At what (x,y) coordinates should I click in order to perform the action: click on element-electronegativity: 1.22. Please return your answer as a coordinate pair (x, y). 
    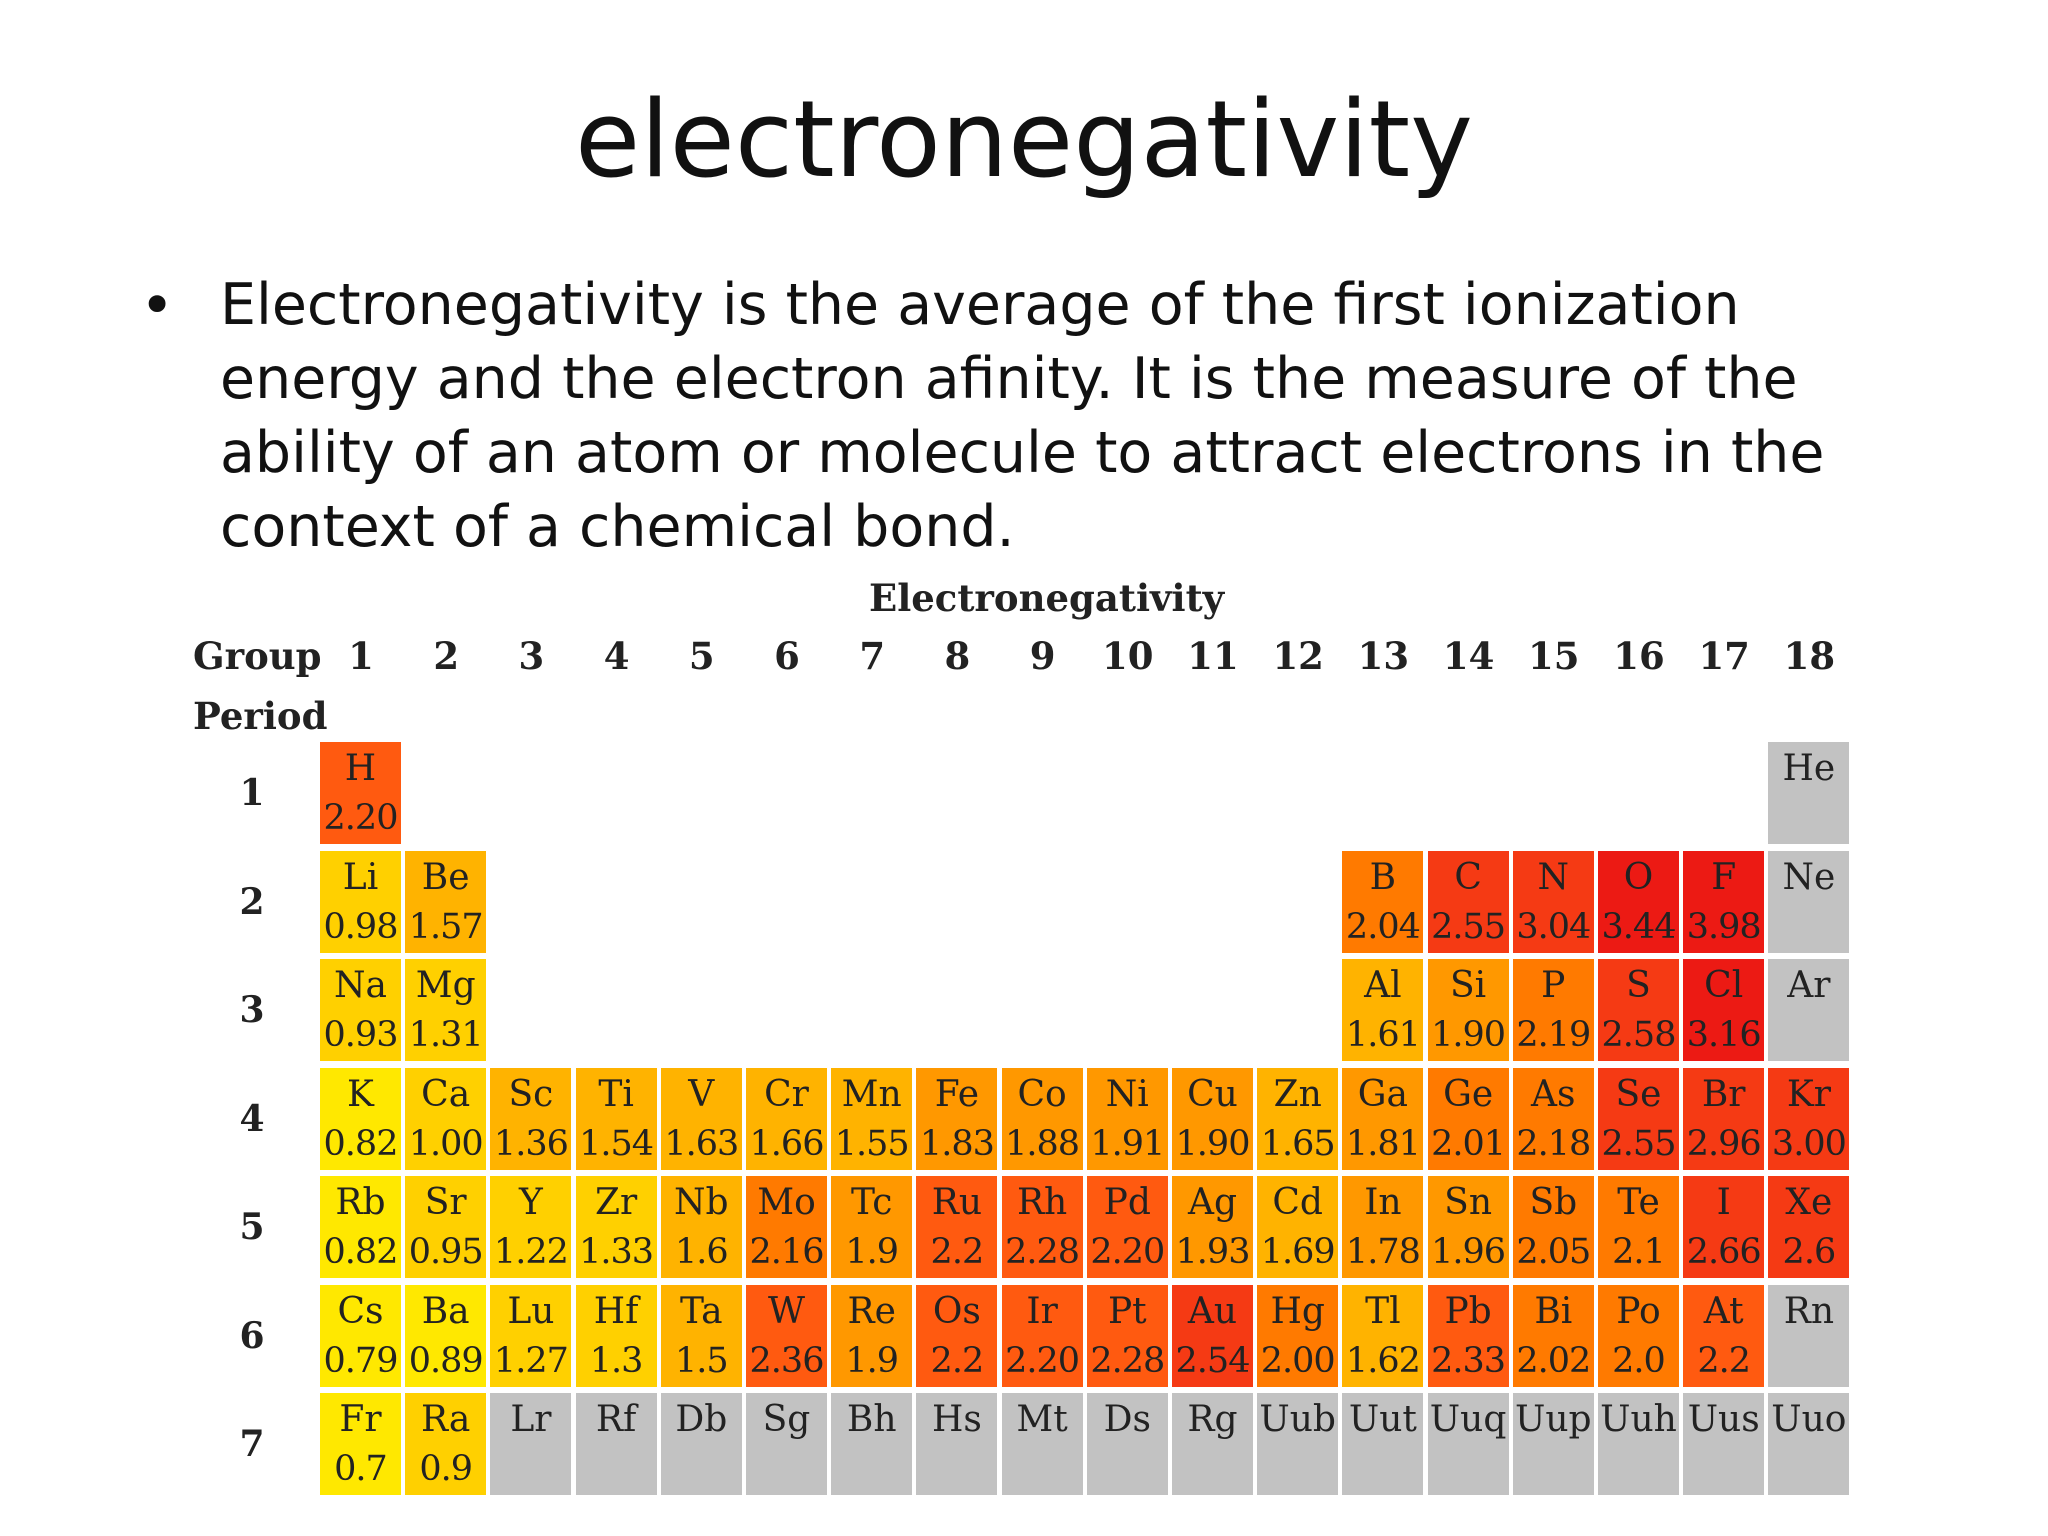
    Looking at the image, I should click on (531, 1252).